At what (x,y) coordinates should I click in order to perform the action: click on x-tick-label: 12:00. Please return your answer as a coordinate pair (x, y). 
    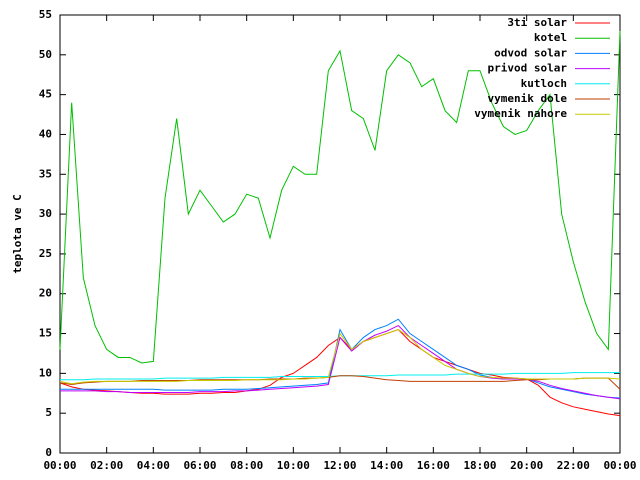
    Looking at the image, I should click on (339, 465).